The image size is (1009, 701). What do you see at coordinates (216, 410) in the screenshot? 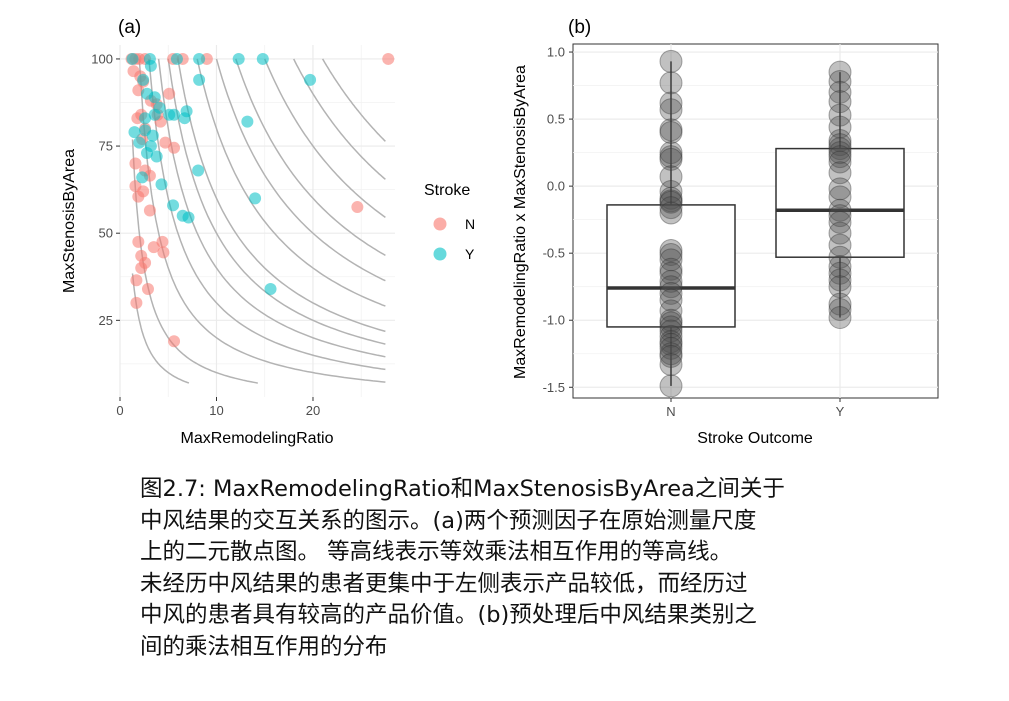
I see `x-tick-label: 10` at bounding box center [216, 410].